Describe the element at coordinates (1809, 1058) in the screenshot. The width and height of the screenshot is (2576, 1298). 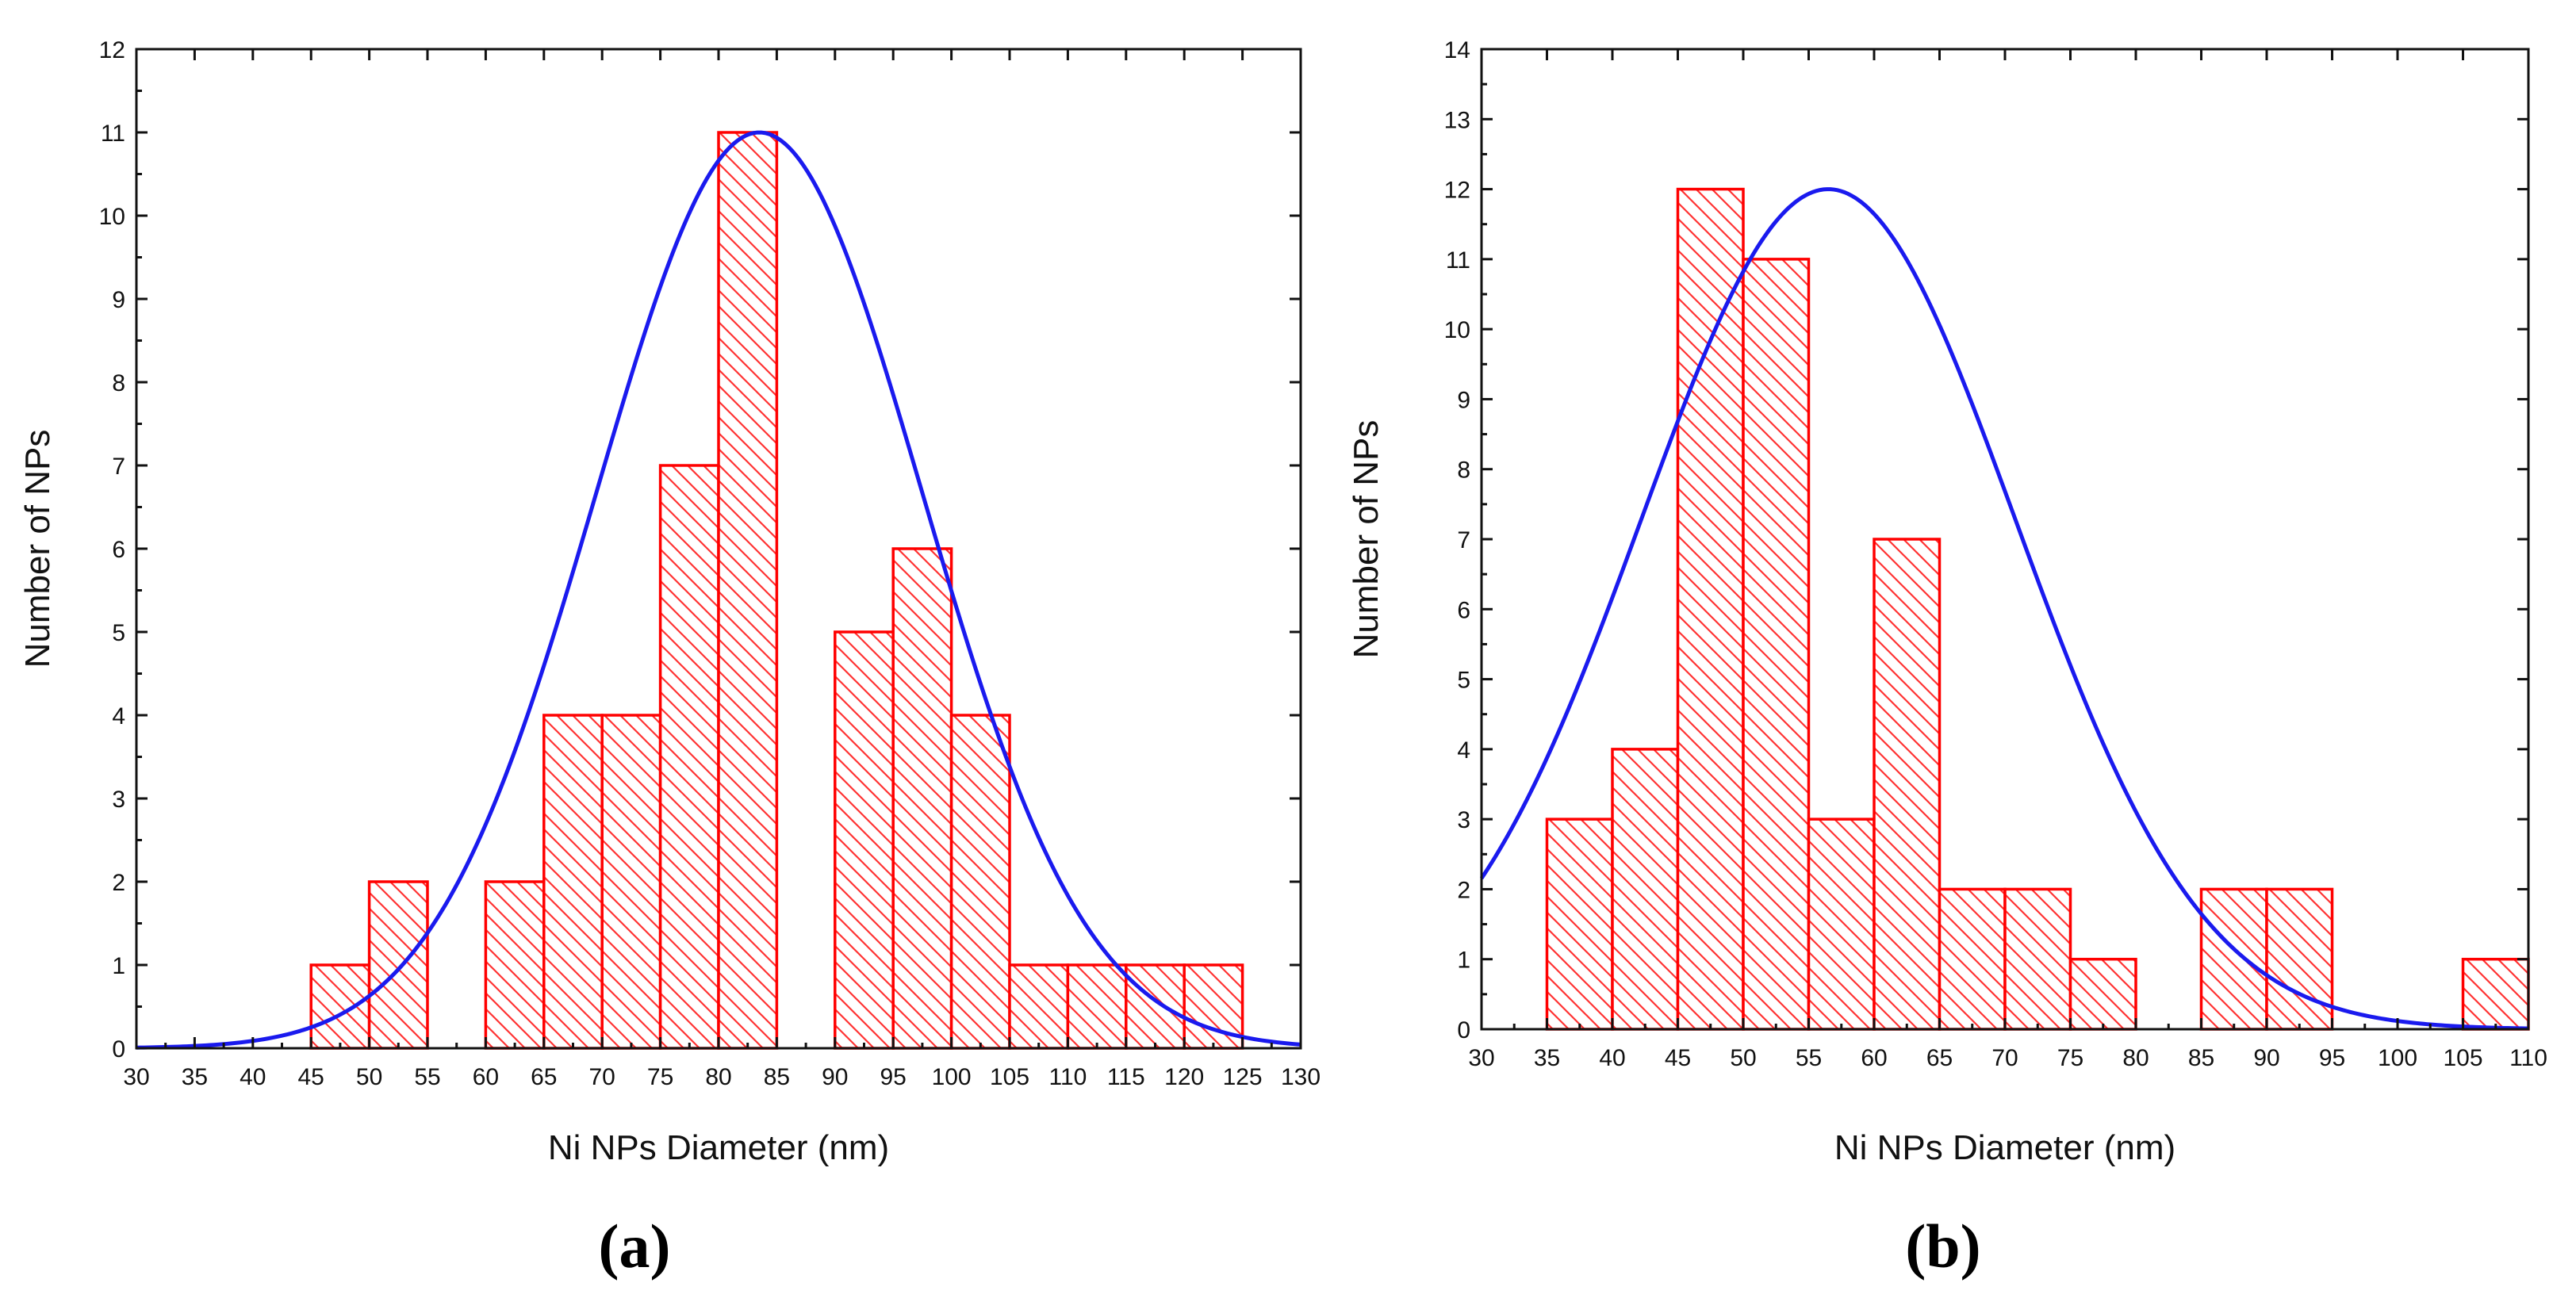
I see `chart-b-x-tick-label: 55` at that location.